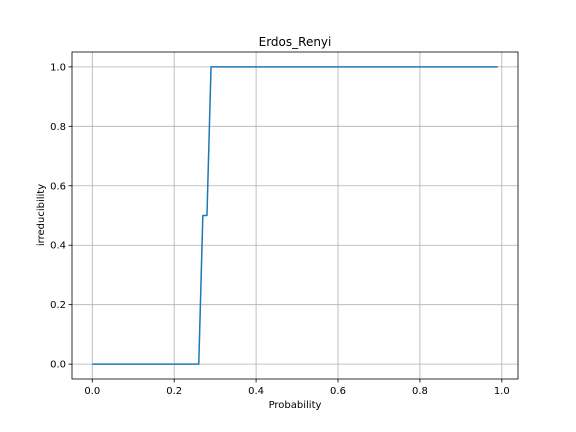 This screenshot has width=576, height=432. What do you see at coordinates (58, 186) in the screenshot?
I see `y-tick-label: 0.6` at bounding box center [58, 186].